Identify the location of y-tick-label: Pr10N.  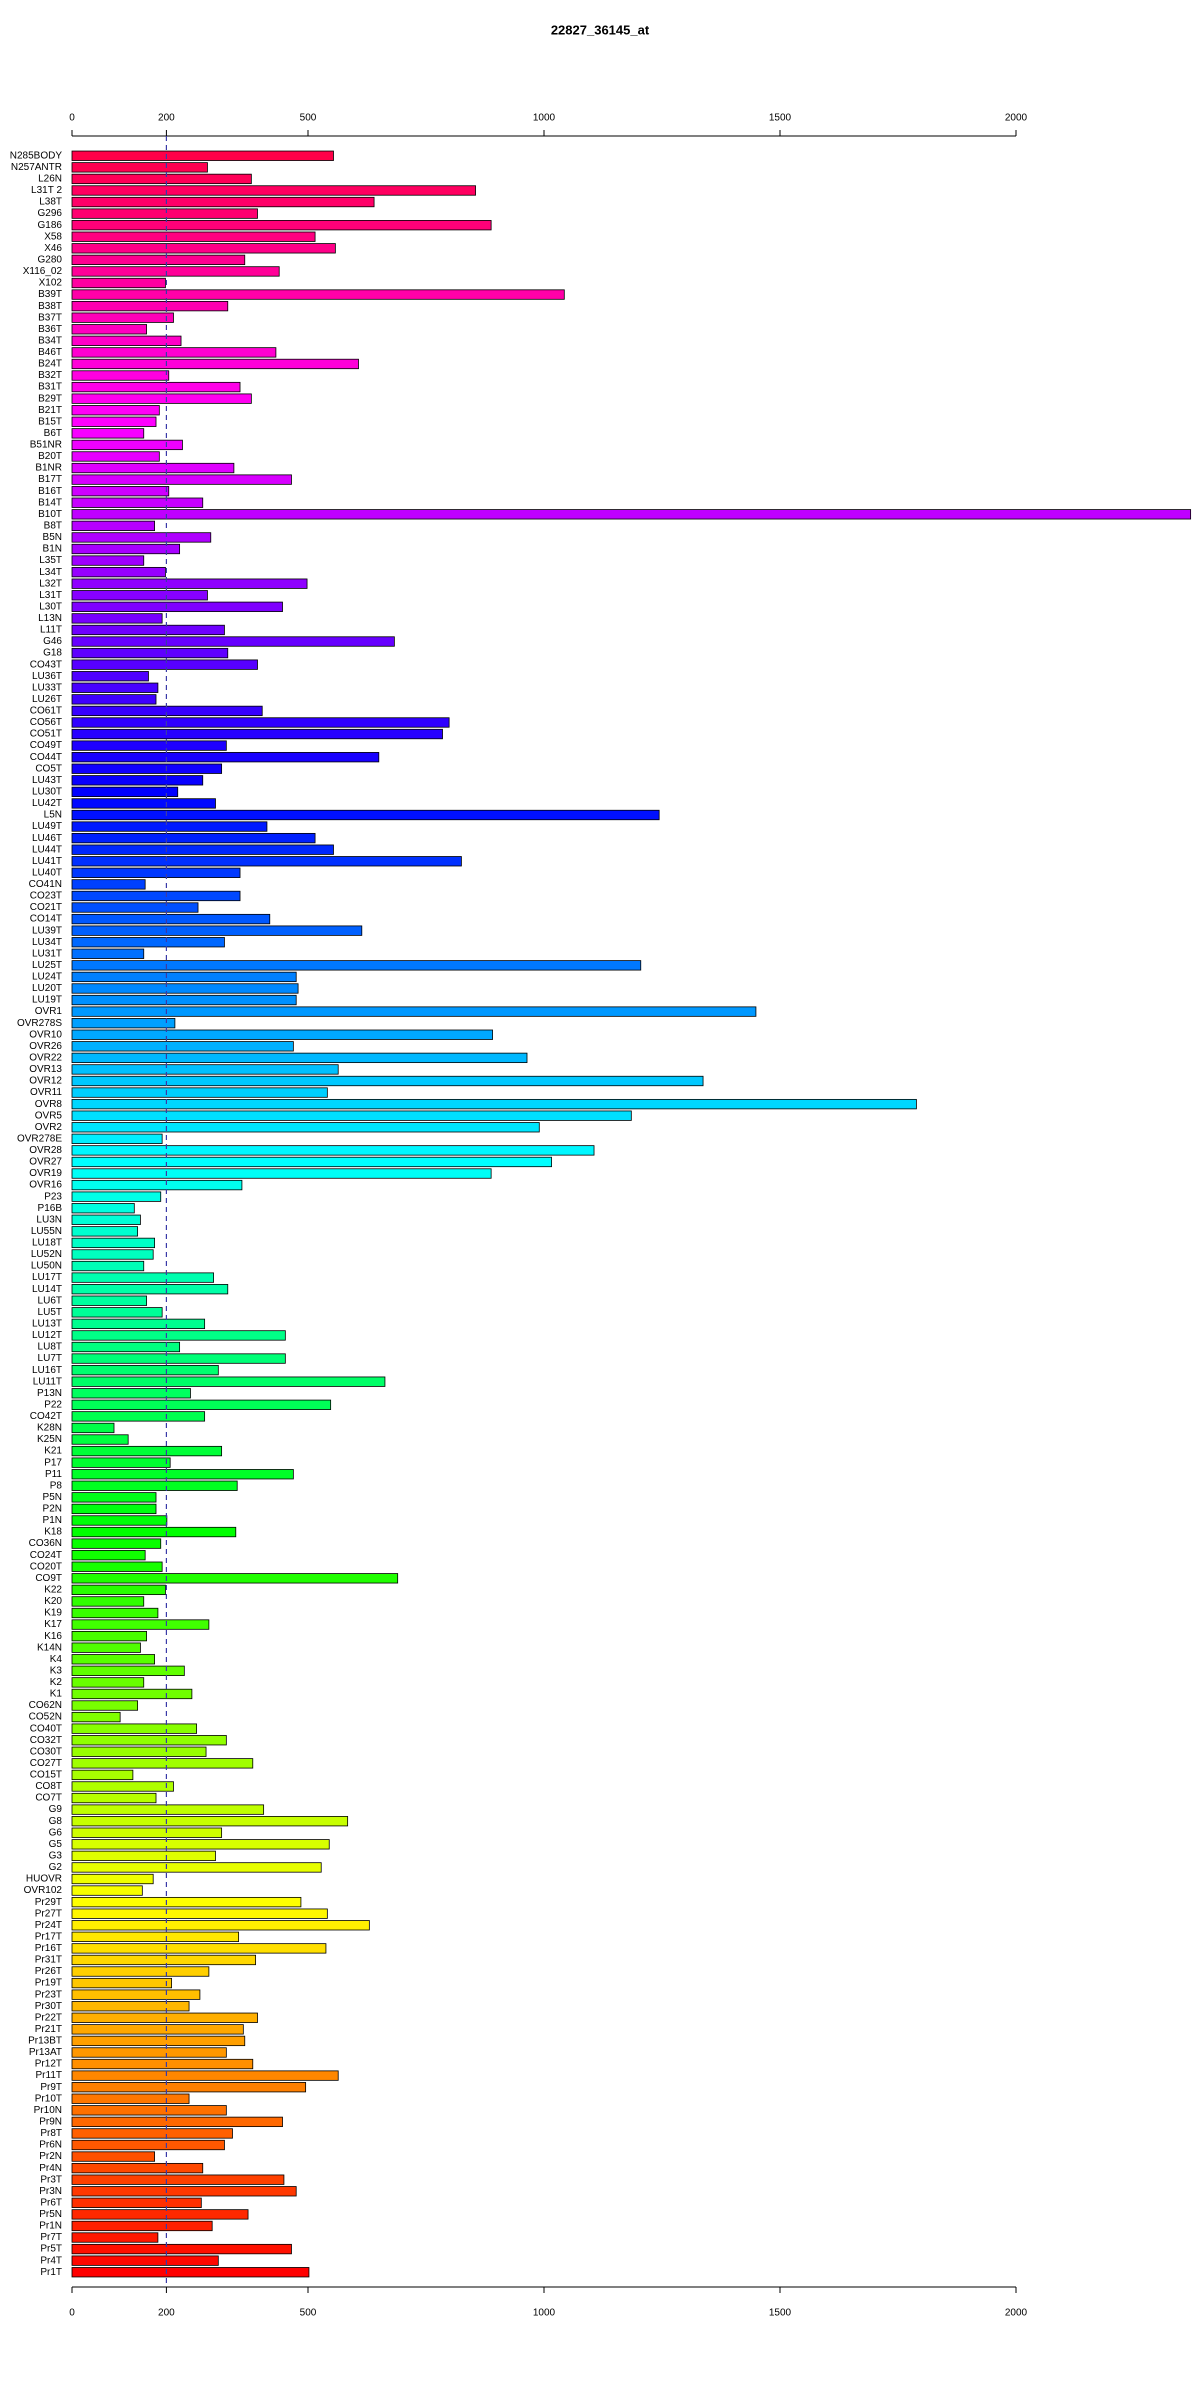
(48, 2110).